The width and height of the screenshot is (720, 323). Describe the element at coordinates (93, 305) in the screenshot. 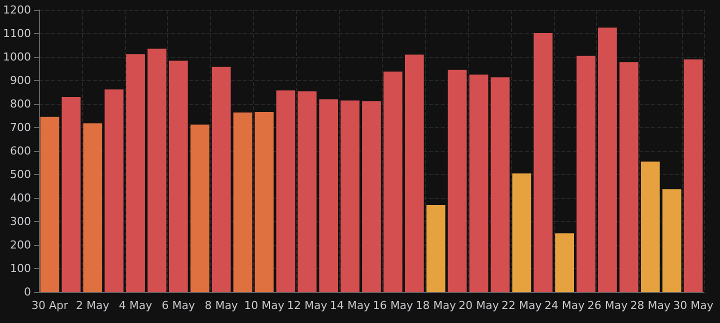

I see `x-tick-label: 2 May` at that location.